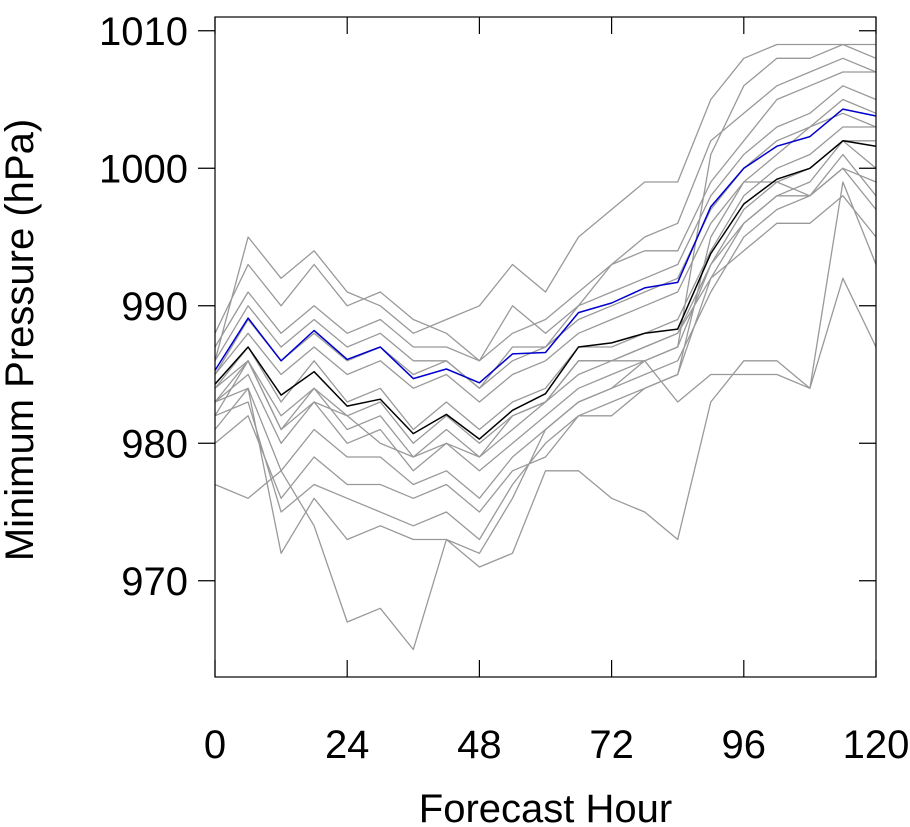 Image resolution: width=910 pixels, height=827 pixels. What do you see at coordinates (154, 307) in the screenshot?
I see `y-tick-label: 990` at bounding box center [154, 307].